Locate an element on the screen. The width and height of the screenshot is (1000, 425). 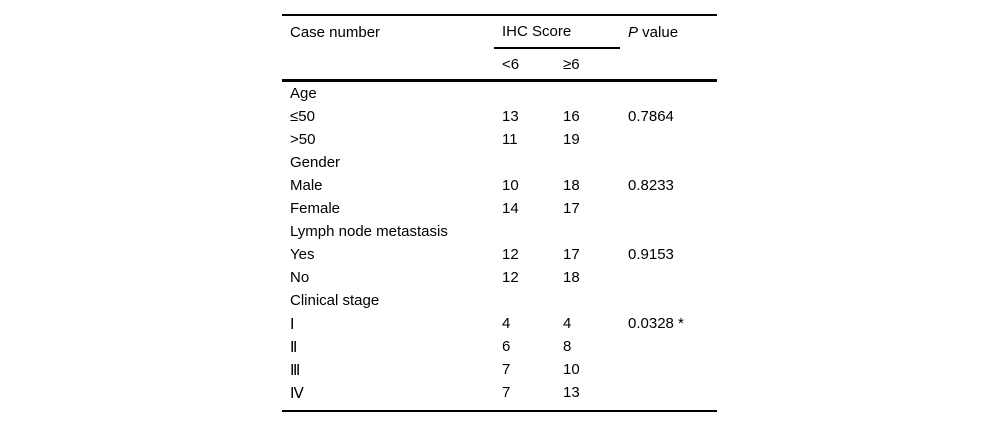
table-row-lymph-no: No 12 18 is located at coordinates (499, 277).